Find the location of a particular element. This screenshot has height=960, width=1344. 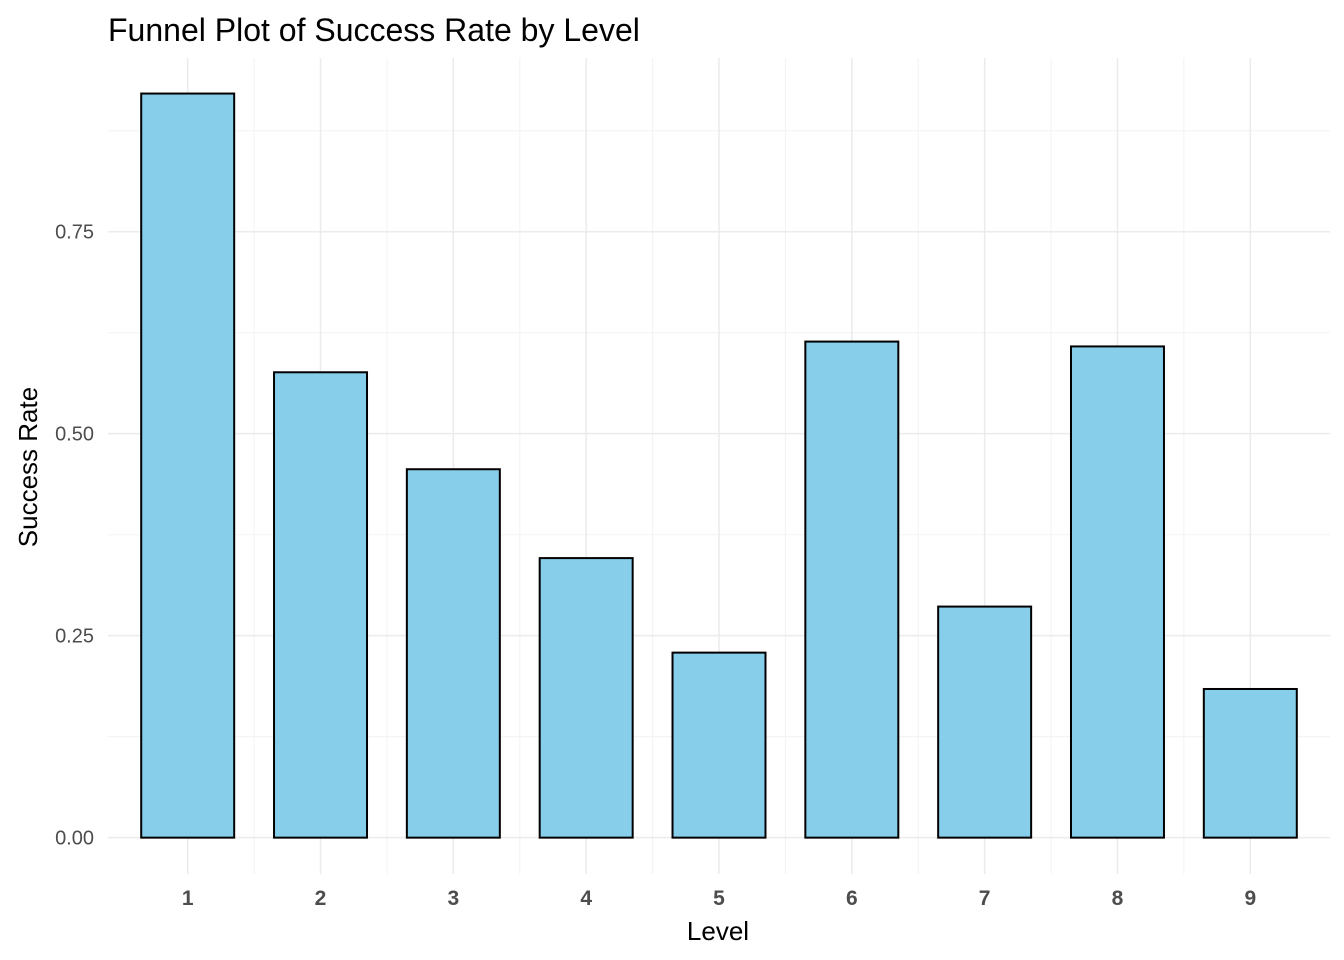

x-tick-label: 6 is located at coordinates (852, 898).